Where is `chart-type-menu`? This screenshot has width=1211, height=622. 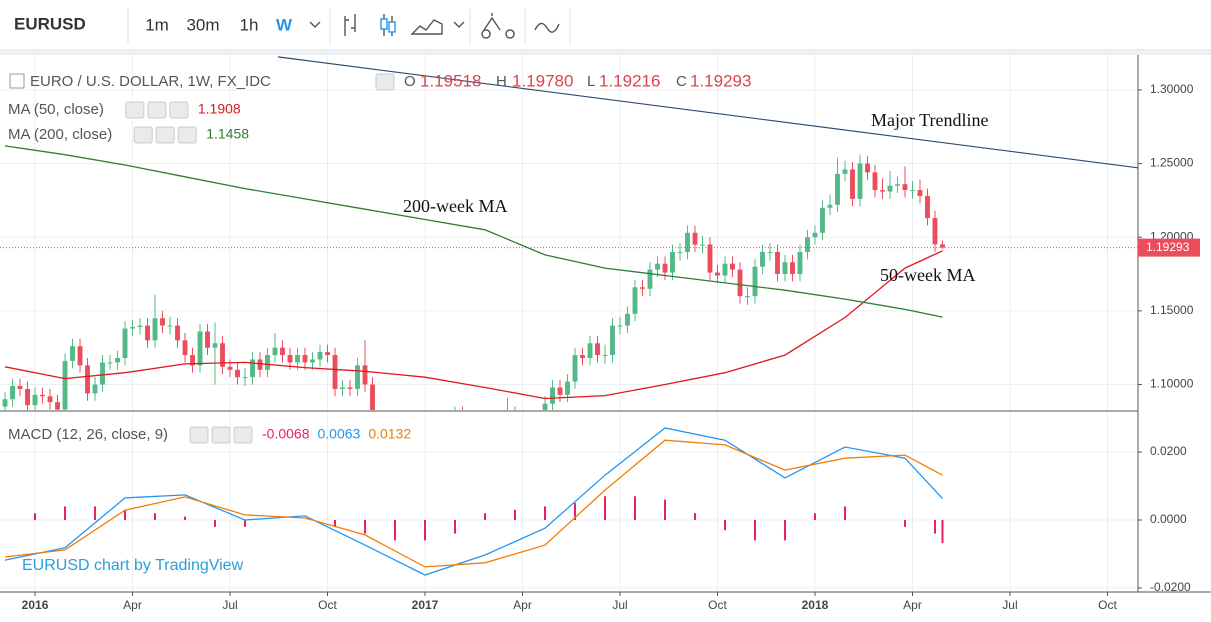 chart-type-menu is located at coordinates (459, 24).